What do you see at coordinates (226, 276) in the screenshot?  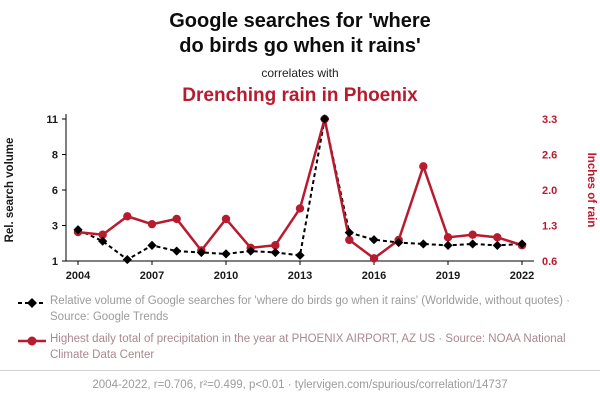 I see `x-tick-label: 2010` at bounding box center [226, 276].